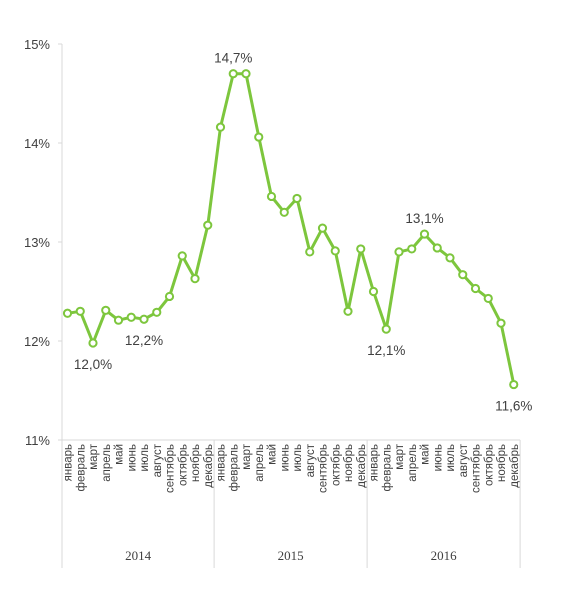  Describe the element at coordinates (37, 341) in the screenshot. I see `y-tick-label: 12%` at that location.